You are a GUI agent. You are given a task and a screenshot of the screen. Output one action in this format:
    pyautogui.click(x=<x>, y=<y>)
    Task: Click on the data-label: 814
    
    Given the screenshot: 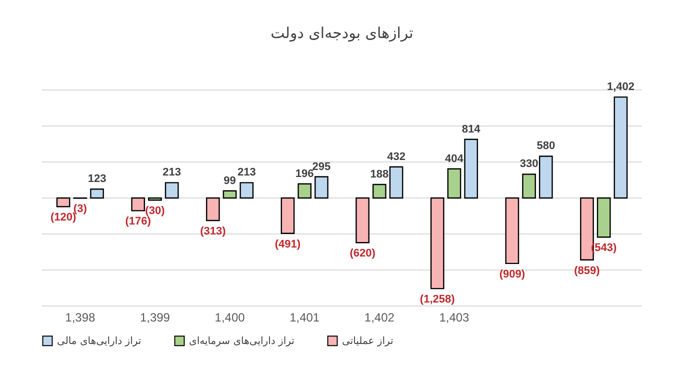 What is the action you would take?
    pyautogui.click(x=472, y=129)
    